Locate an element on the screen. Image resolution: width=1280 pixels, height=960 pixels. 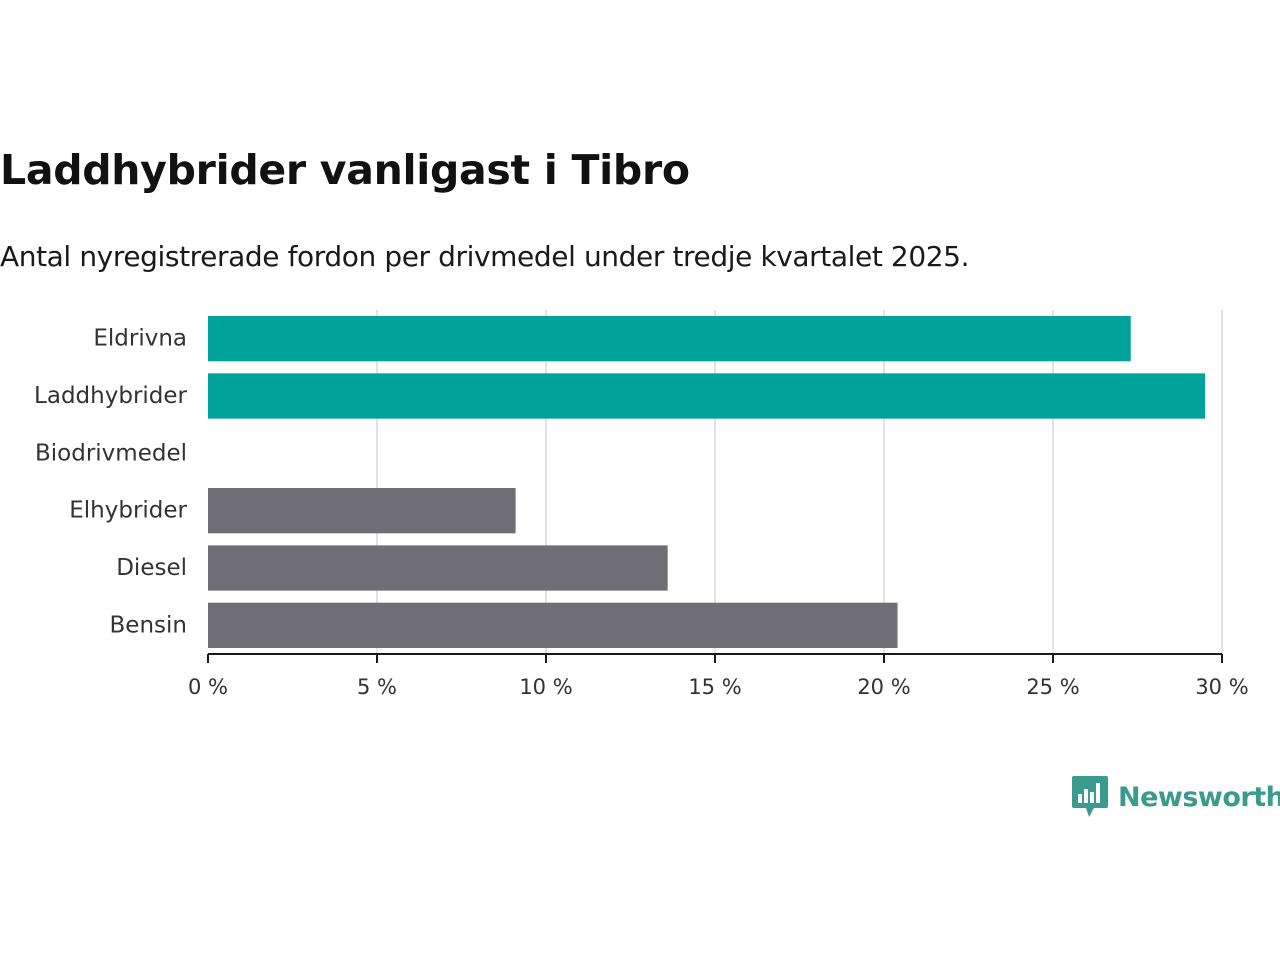
x-tick-label: 0 % is located at coordinates (208, 687).